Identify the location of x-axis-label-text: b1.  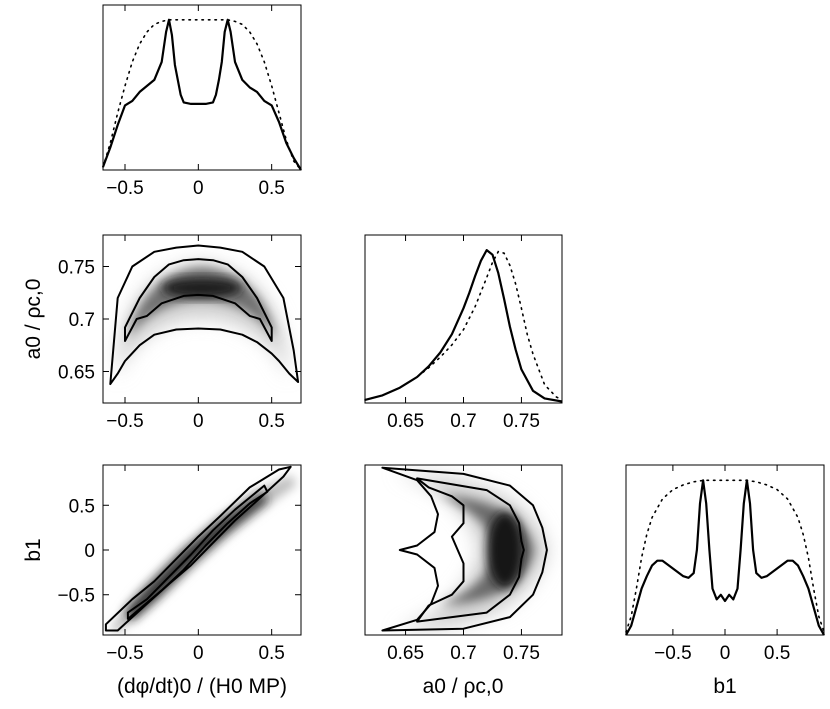
(724, 686).